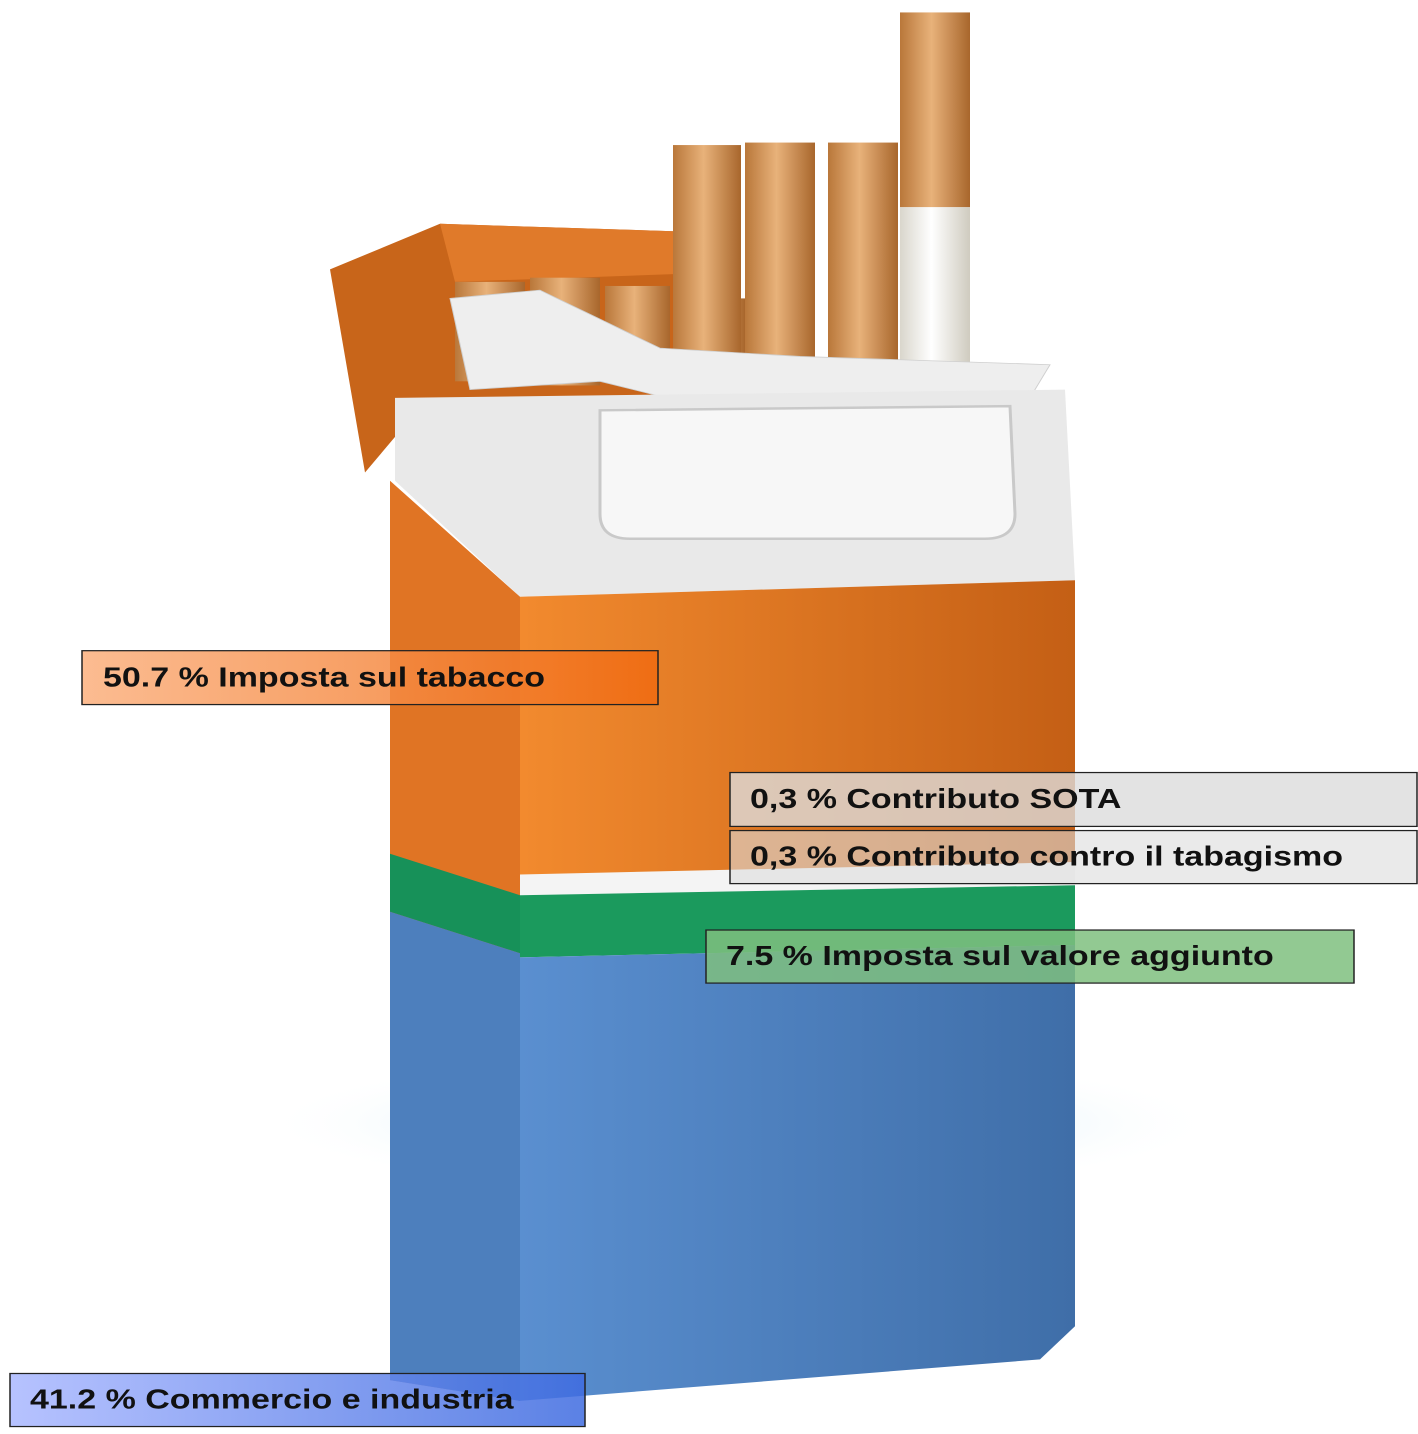 The width and height of the screenshot is (1418, 1434). Describe the element at coordinates (935, 799) in the screenshot. I see `label-text: 0,3 % Contributo SOTA` at that location.